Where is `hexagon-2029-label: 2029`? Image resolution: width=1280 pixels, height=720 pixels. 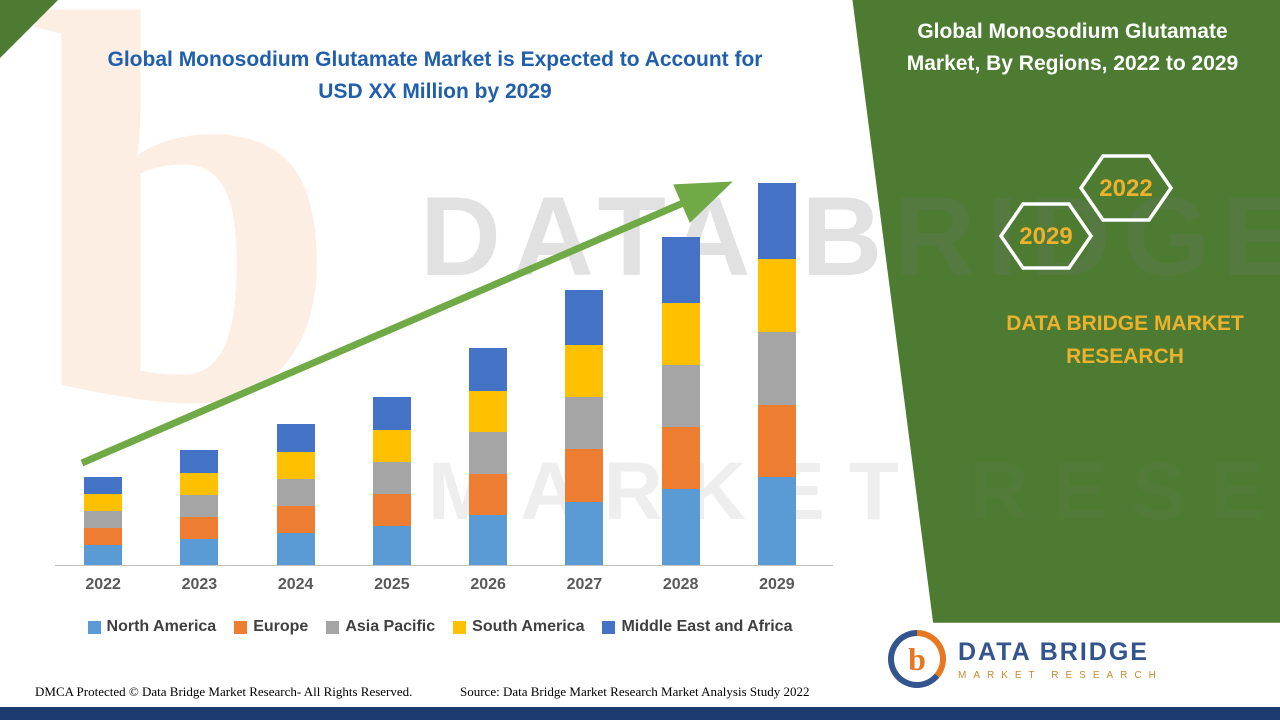 hexagon-2029-label: 2029 is located at coordinates (1045, 236).